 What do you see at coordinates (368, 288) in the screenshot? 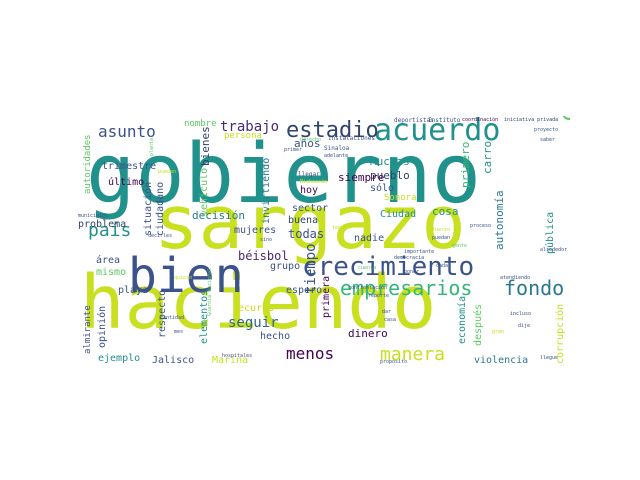
I see `cloud-word: confrontación` at bounding box center [368, 288].